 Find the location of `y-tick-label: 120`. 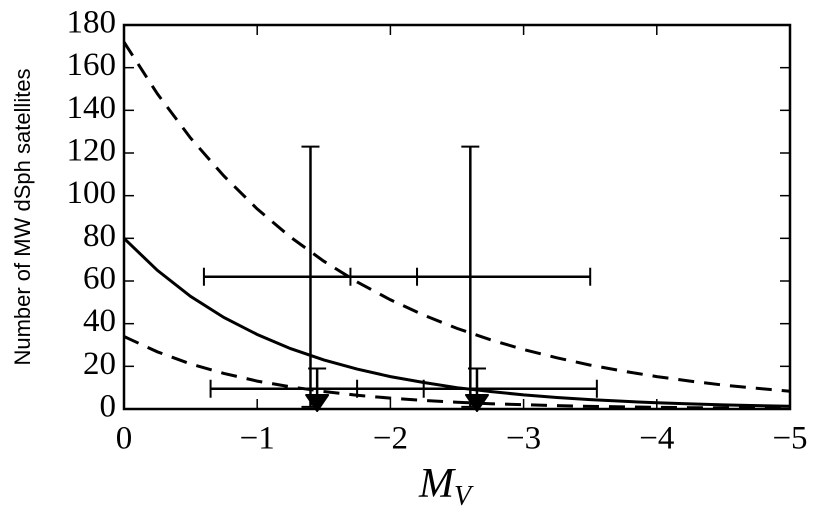

y-tick-label: 120 is located at coordinates (92, 151).